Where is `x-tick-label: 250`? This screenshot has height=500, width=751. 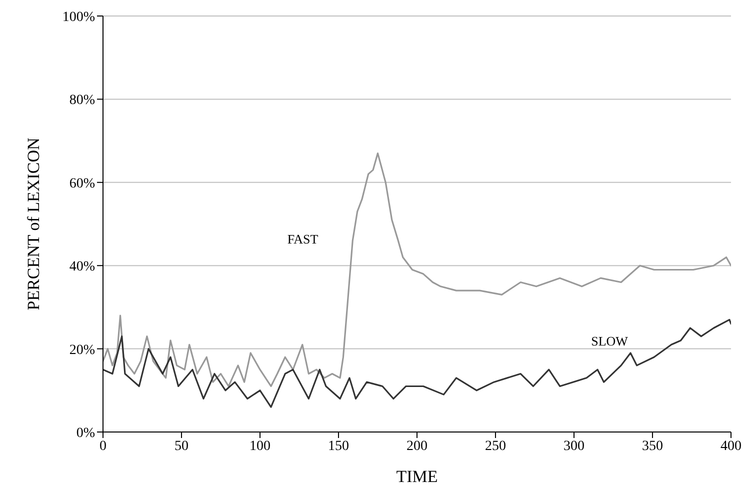 x-tick-label: 250 is located at coordinates (495, 446).